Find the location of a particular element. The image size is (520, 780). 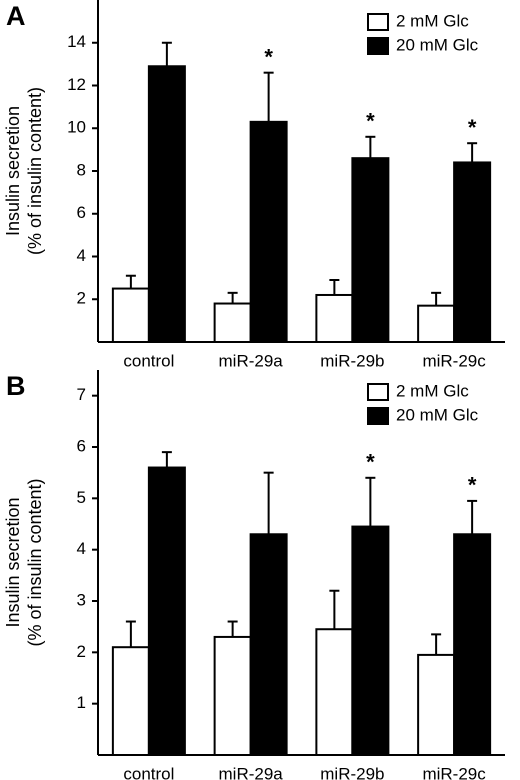

y-tick-label: 14 is located at coordinates (76, 41).